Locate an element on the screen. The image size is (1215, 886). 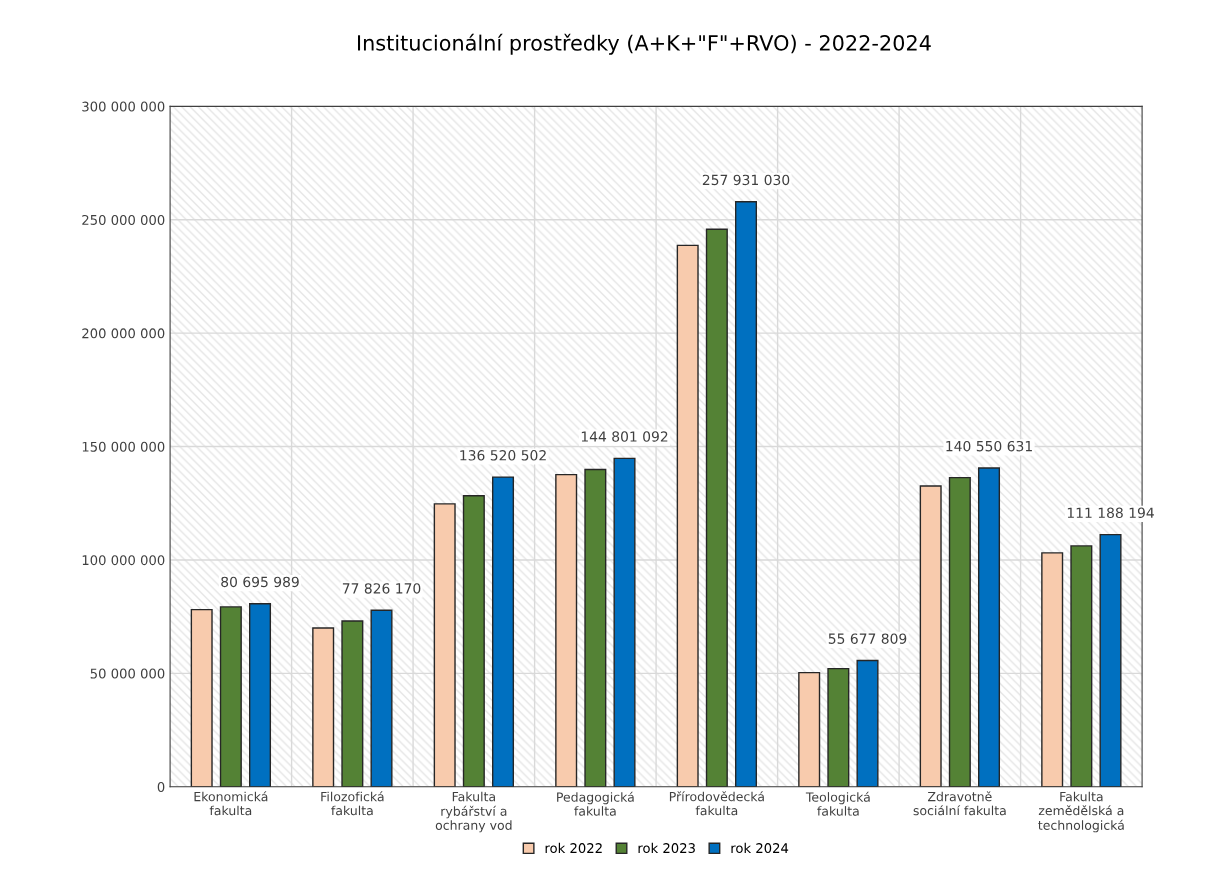
y-tick-label: 100 000 000 is located at coordinates (123, 560).